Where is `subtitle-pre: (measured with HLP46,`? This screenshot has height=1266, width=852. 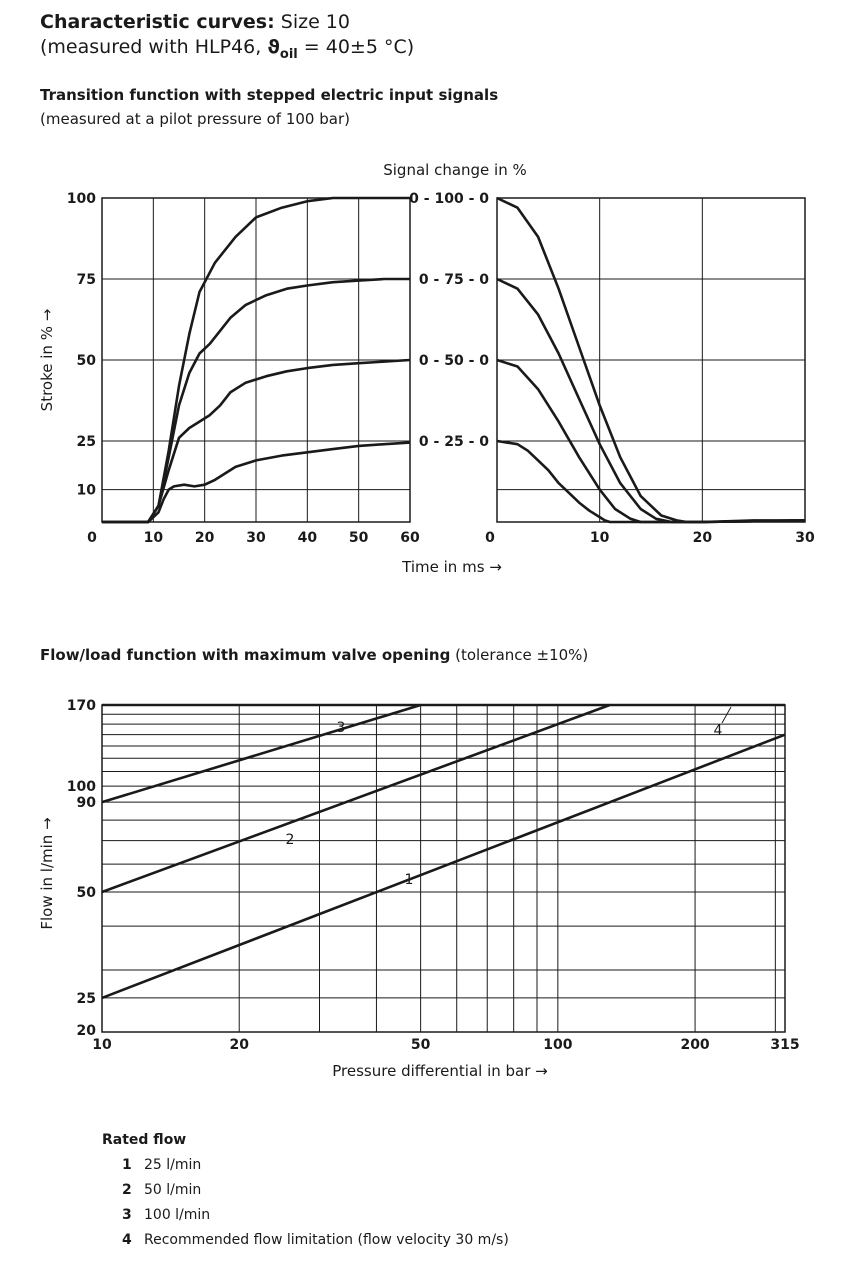
subtitle-pre: (measured with HLP46, is located at coordinates (154, 47).